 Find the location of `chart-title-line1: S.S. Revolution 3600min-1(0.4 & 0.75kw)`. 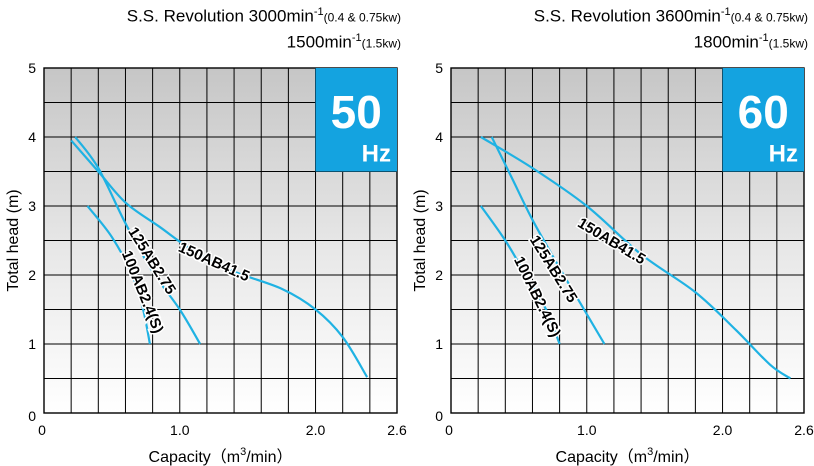

chart-title-line1: S.S. Revolution 3600min-1(0.4 & 0.75kw) is located at coordinates (671, 16).